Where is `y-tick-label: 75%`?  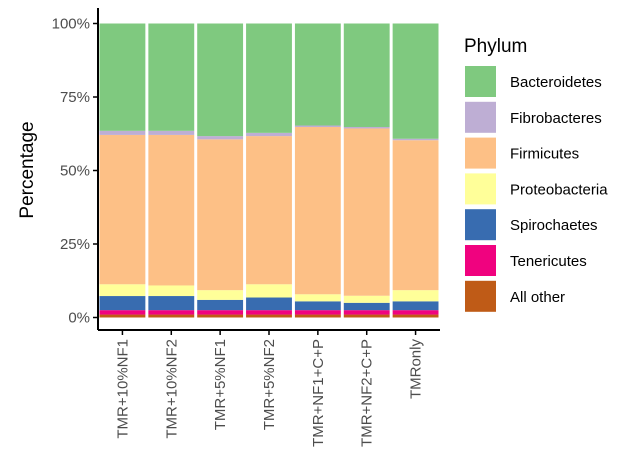
y-tick-label: 75% is located at coordinates (75, 97).